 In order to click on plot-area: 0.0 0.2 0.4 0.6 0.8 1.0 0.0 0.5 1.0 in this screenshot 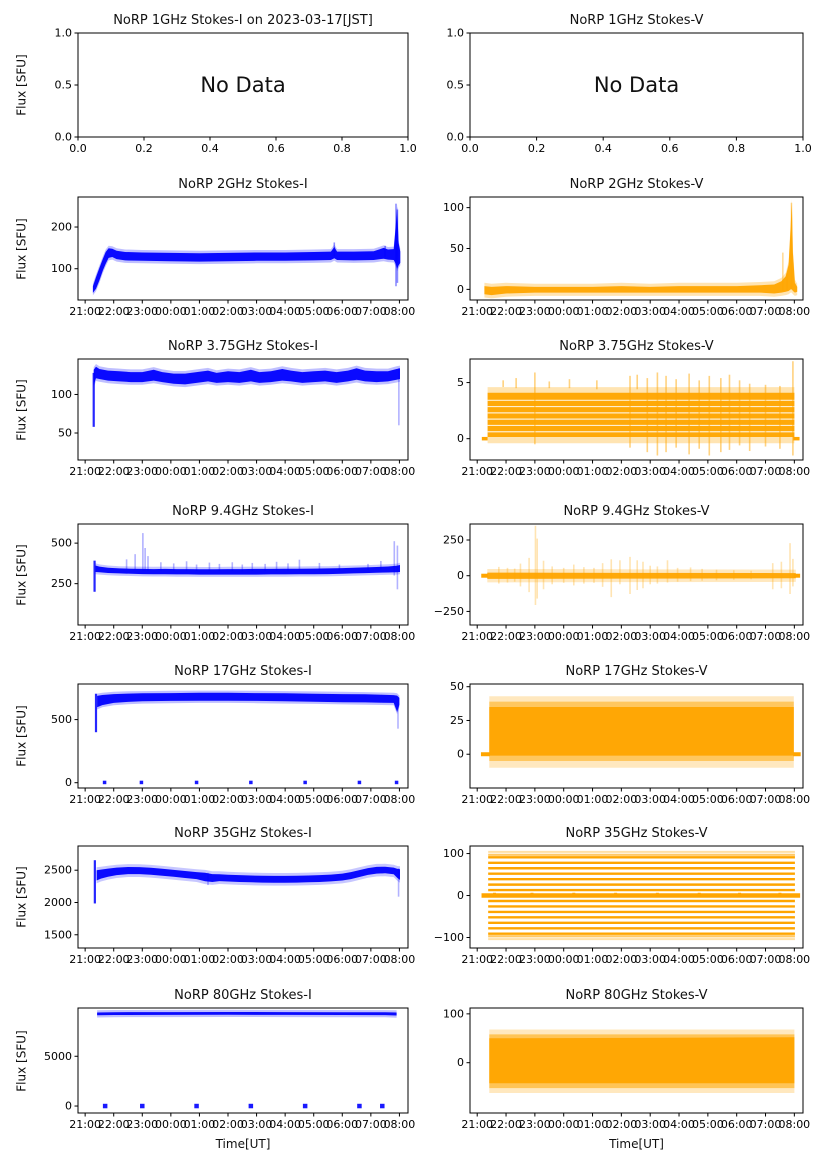, I will do `click(236, 91)`.